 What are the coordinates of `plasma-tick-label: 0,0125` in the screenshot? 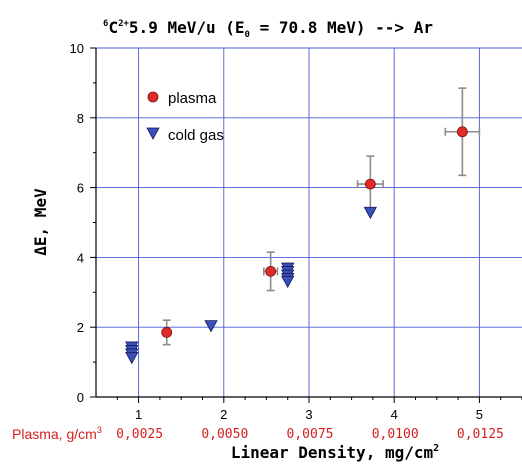 It's located at (480, 434).